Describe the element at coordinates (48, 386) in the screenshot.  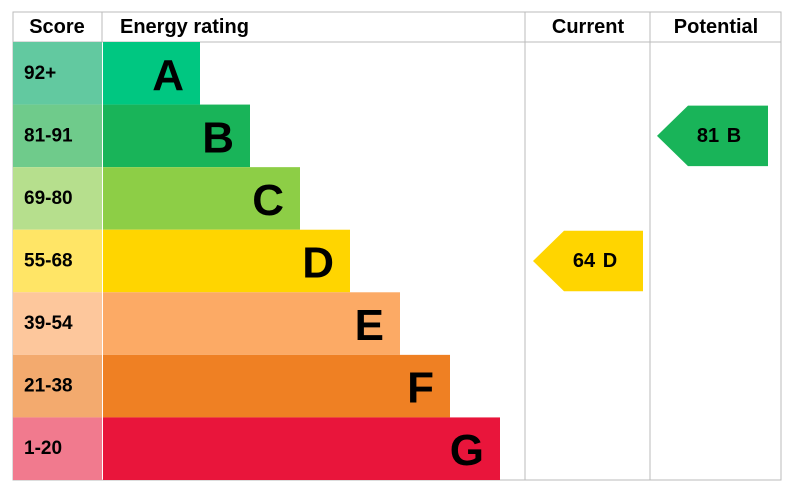
I see `score-label: 21-38` at that location.